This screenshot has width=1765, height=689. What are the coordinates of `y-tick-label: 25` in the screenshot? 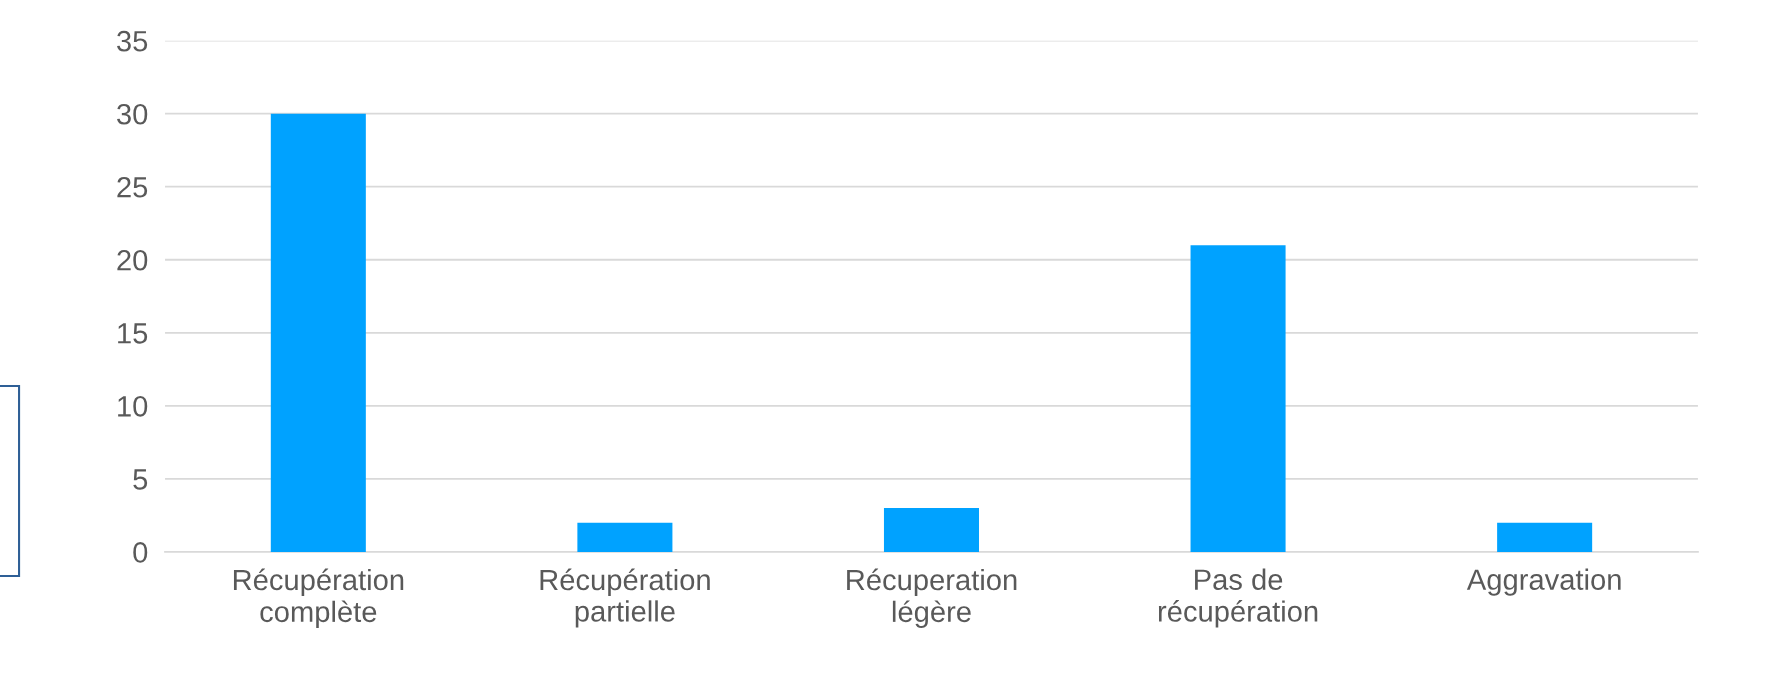 It's located at (132, 187).